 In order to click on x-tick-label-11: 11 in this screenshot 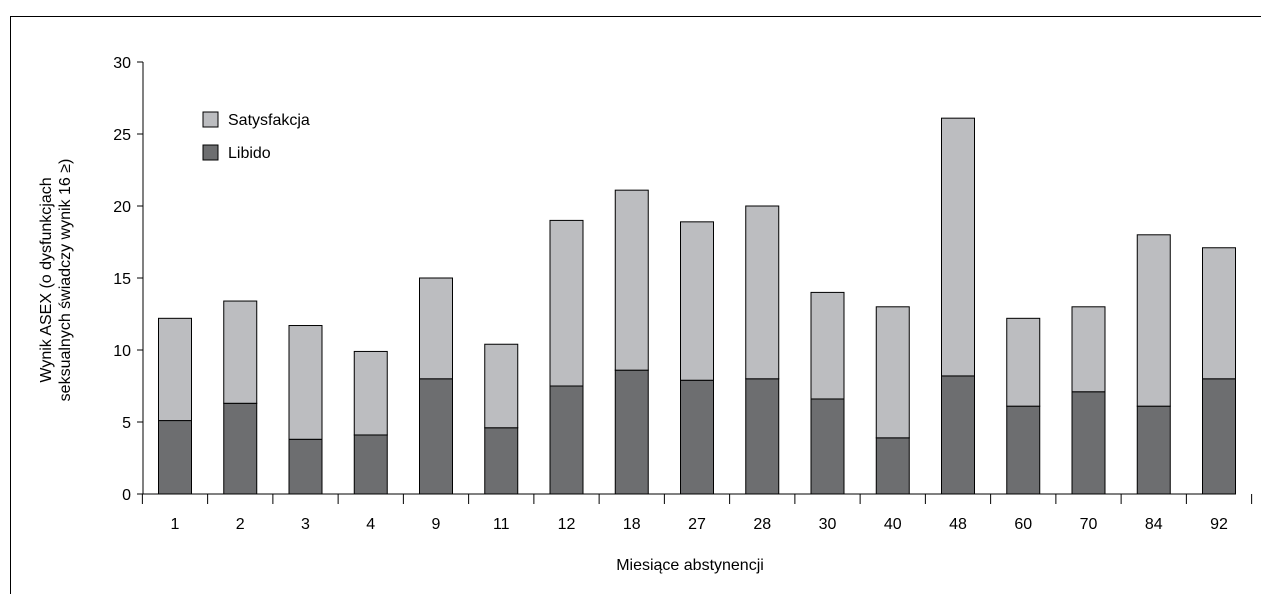, I will do `click(501, 524)`.